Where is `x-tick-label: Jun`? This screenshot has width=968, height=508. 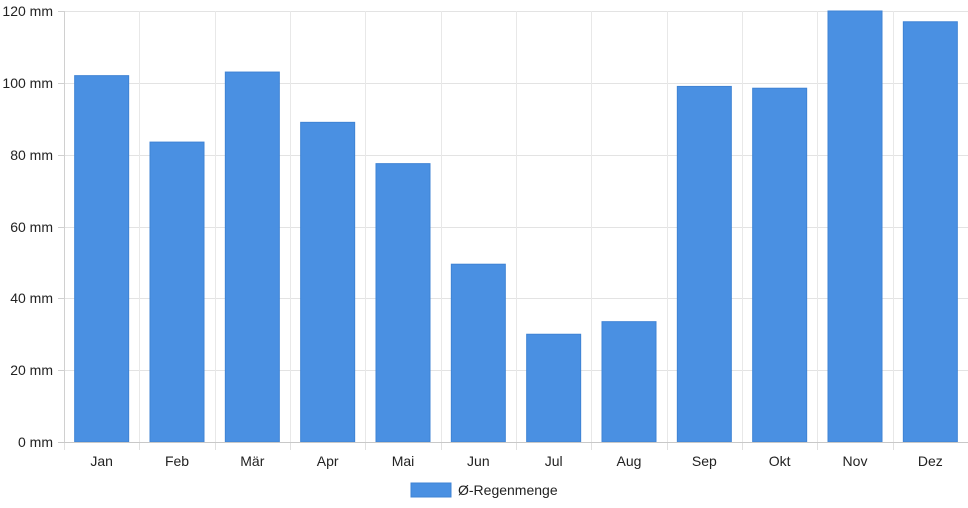
x-tick-label: Jun is located at coordinates (478, 461).